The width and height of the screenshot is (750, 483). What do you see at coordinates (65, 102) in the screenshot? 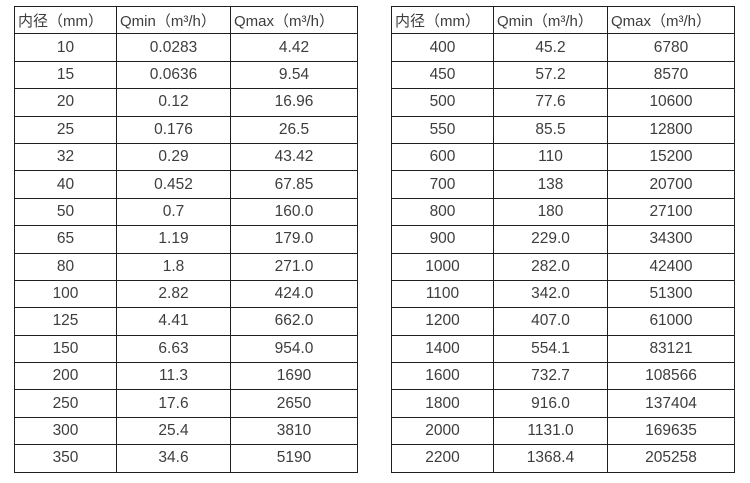
I see `table-cell: 20` at bounding box center [65, 102].